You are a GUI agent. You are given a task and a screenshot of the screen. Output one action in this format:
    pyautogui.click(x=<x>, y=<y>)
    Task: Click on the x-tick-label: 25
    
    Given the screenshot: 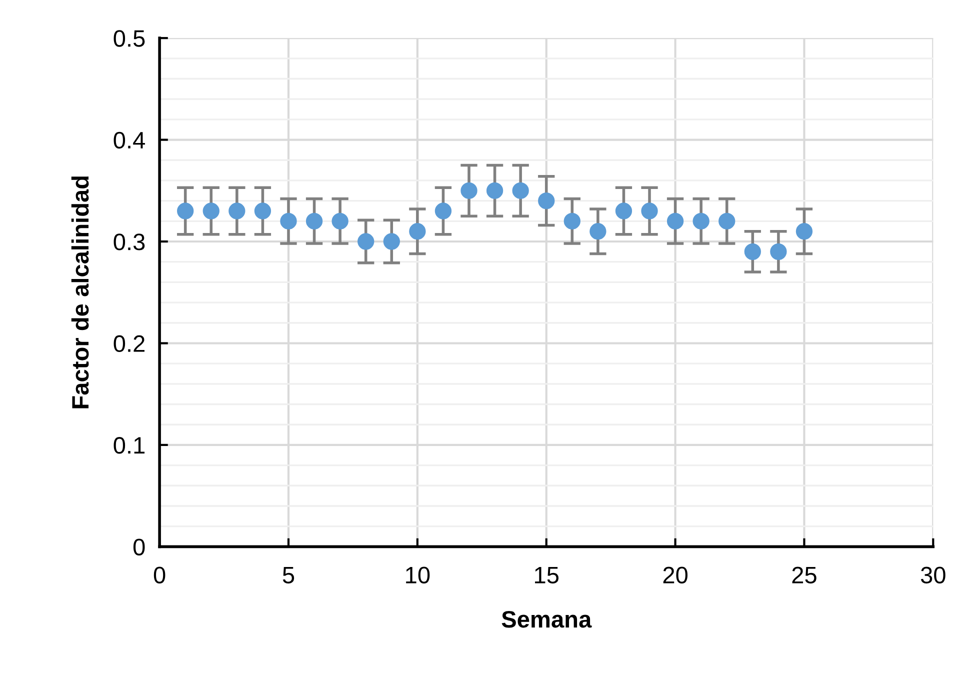 What is the action you would take?
    pyautogui.click(x=804, y=575)
    